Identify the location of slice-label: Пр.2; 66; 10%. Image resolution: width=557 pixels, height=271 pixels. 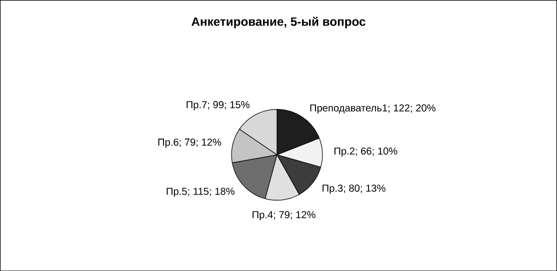
(366, 152).